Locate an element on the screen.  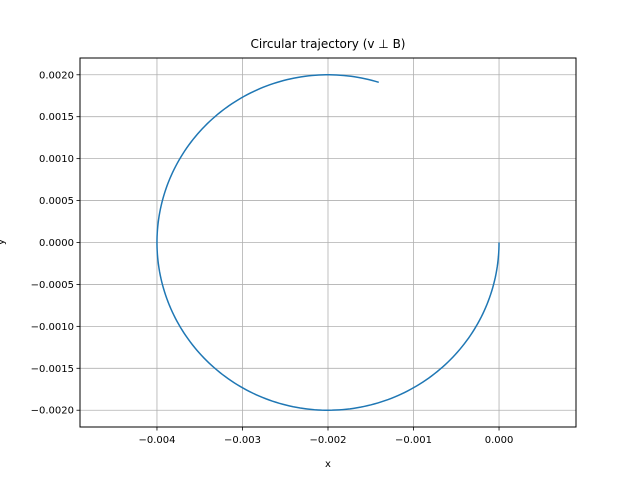
x-axis-label: x is located at coordinates (328, 464).